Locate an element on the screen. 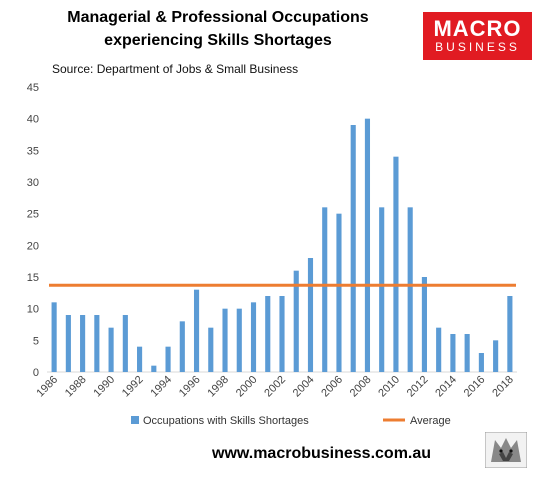 The height and width of the screenshot is (479, 545). x-tick-label: 1992 is located at coordinates (133, 387).